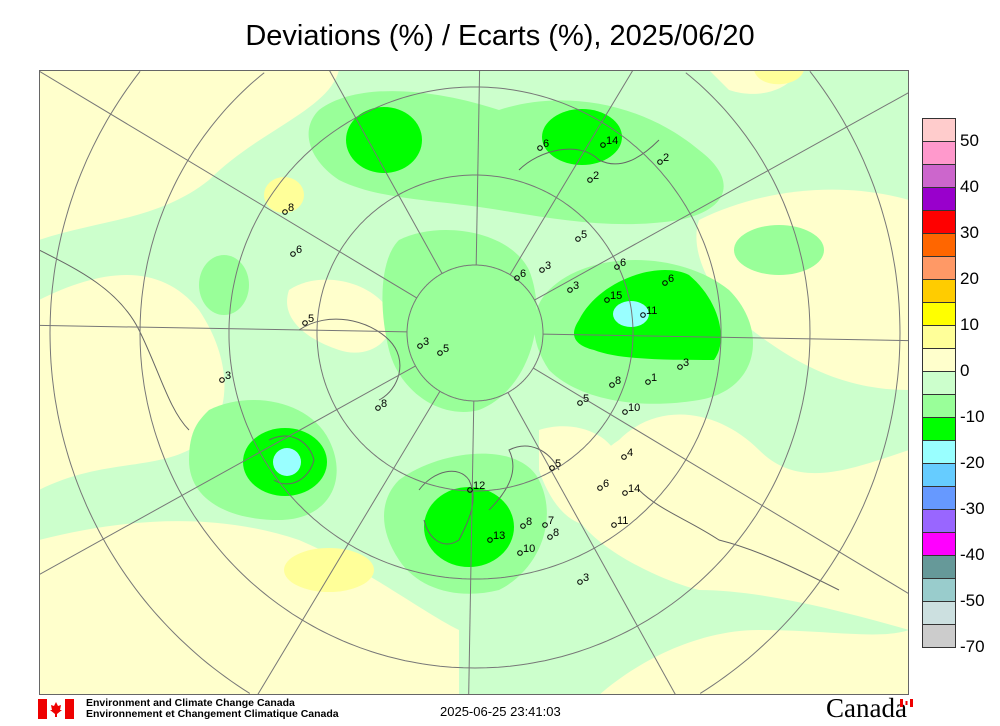  Describe the element at coordinates (56, 709) in the screenshot. I see `canada-flag-icon` at that location.